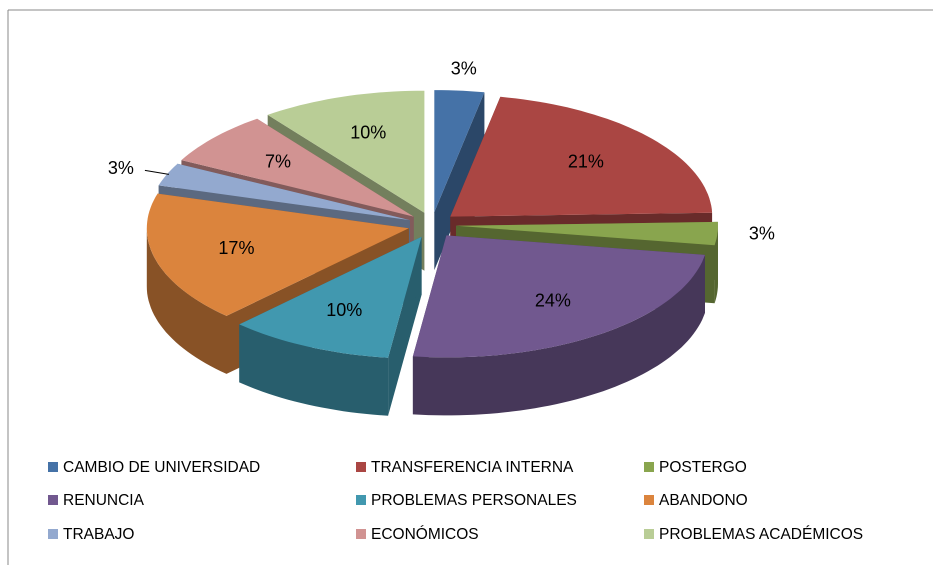 The image size is (933, 565). I want to click on slice-side, so click(459, 181).